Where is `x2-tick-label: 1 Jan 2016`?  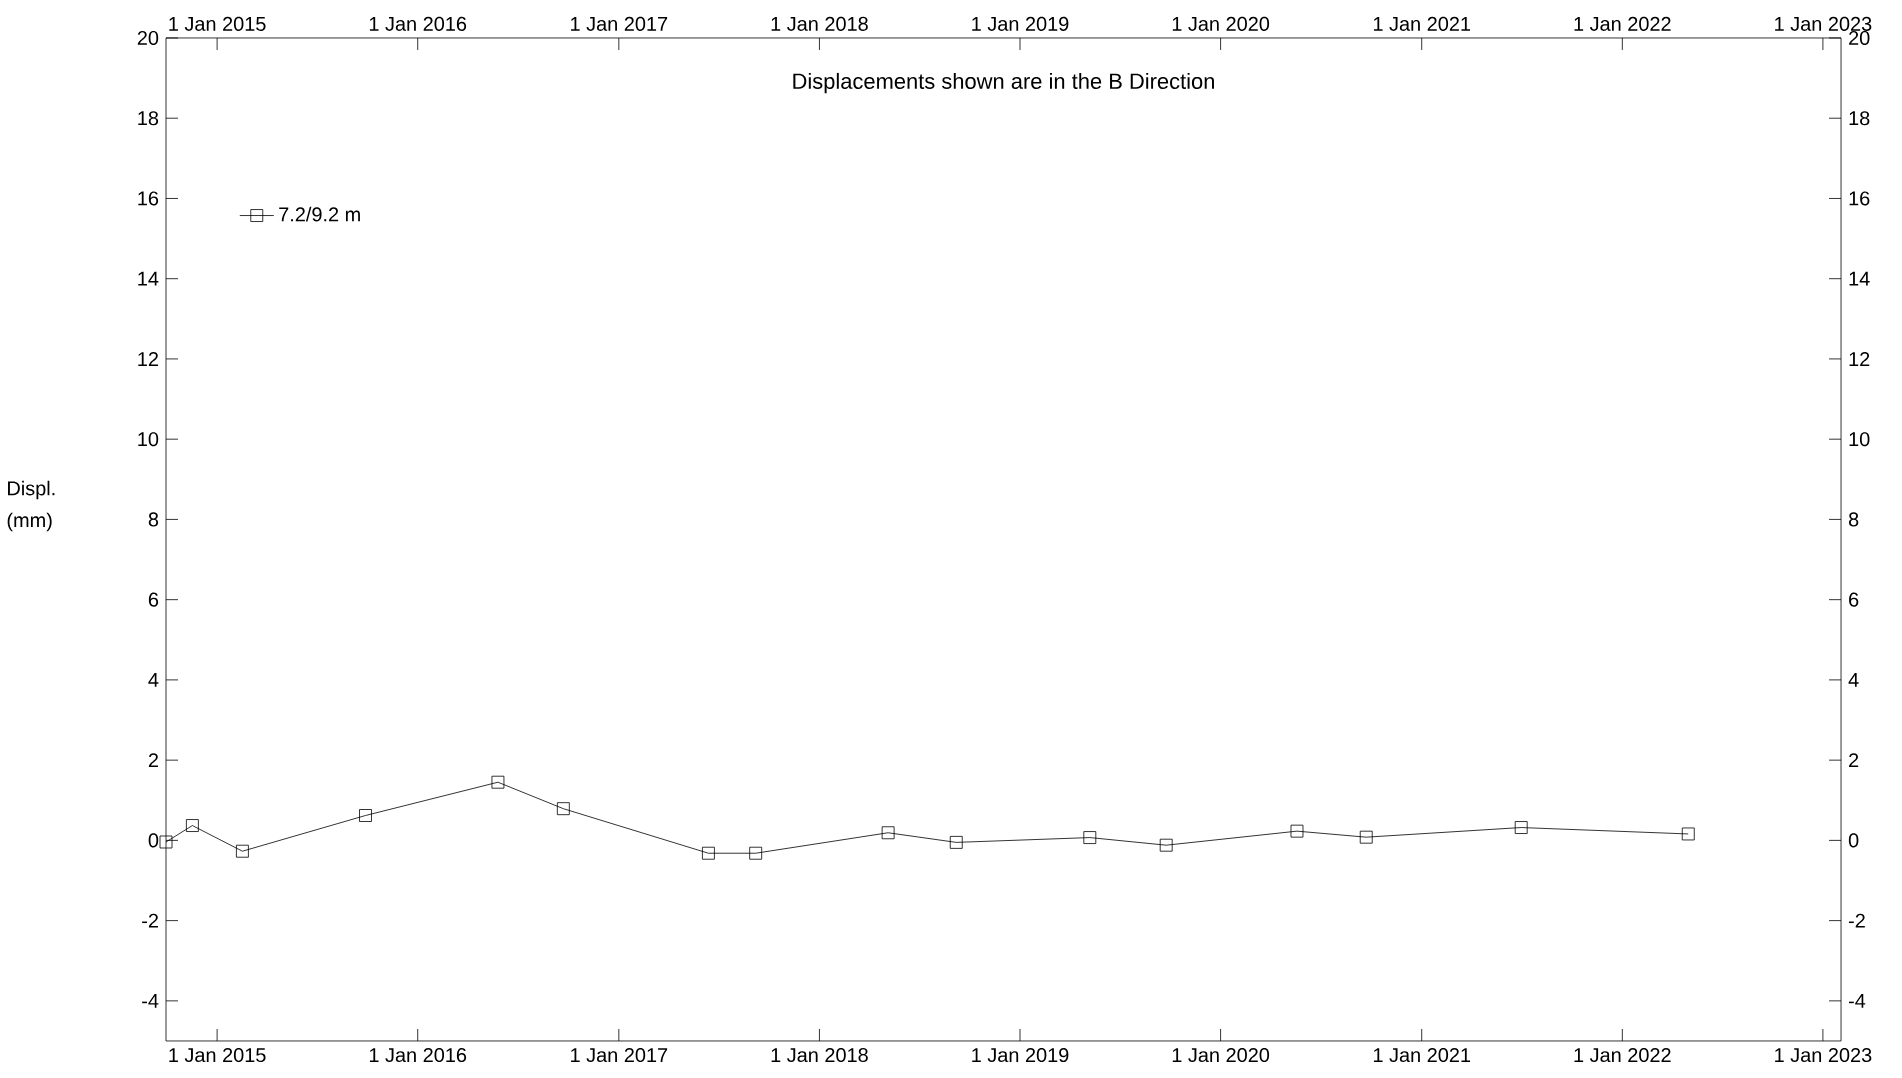
x2-tick-label: 1 Jan 2016 is located at coordinates (418, 23).